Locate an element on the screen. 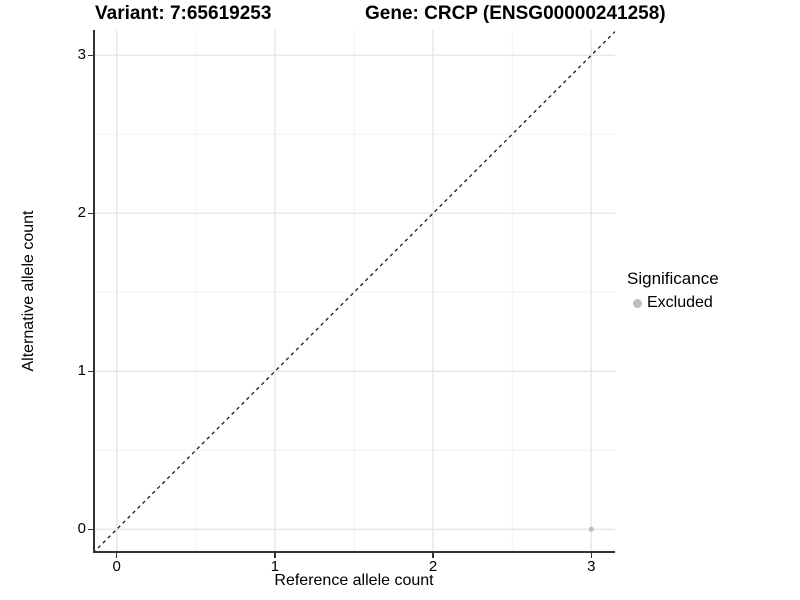 The image size is (800, 600). y-axis-title: Alternative allele count is located at coordinates (28, 291).